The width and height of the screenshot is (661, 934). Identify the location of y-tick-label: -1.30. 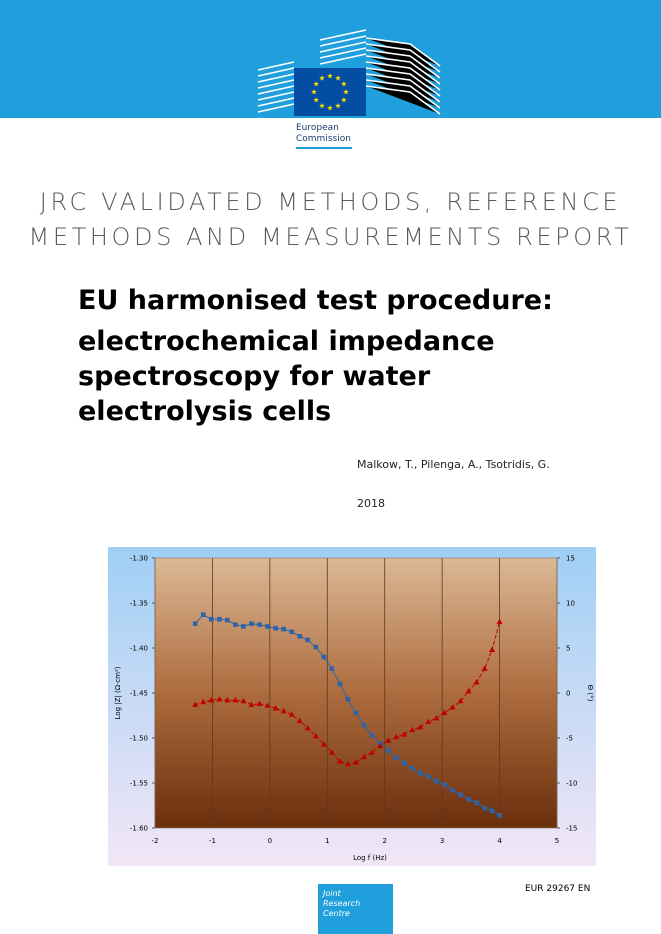
(139, 559).